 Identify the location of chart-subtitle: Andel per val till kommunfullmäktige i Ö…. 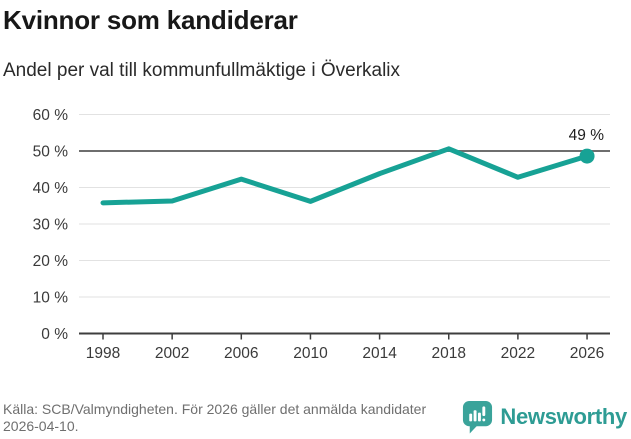
(202, 70).